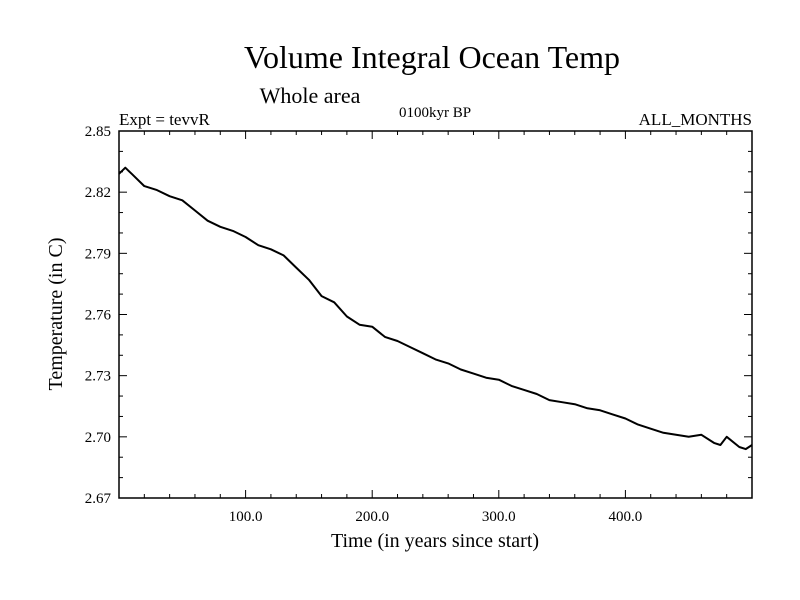 This screenshot has width=800, height=600. What do you see at coordinates (435, 541) in the screenshot?
I see `x-axis-label: Time (in years since start)` at bounding box center [435, 541].